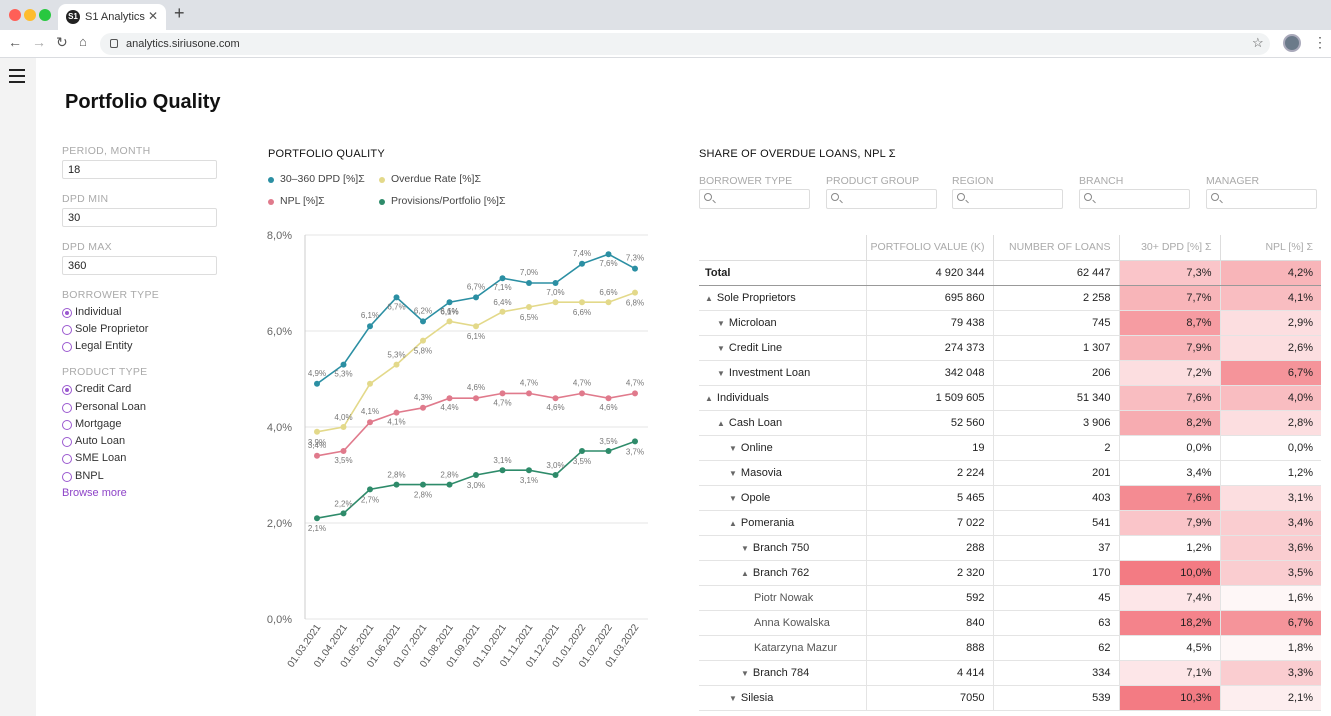  What do you see at coordinates (94, 493) in the screenshot?
I see `browse-more-link: Browse more` at bounding box center [94, 493].